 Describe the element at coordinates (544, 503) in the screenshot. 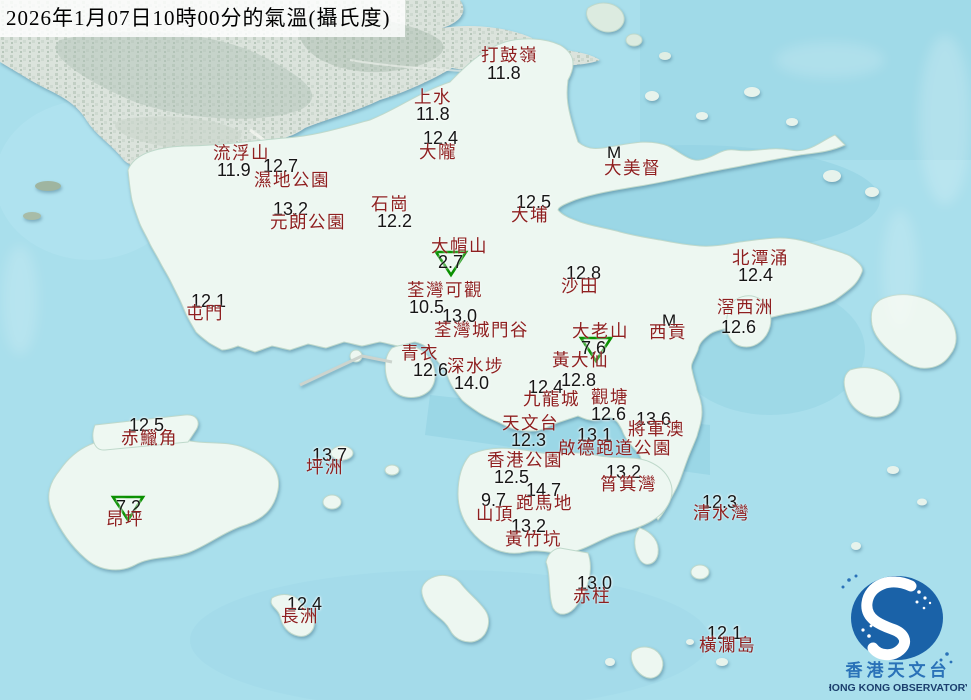

I see `station-name: 跑馬地` at that location.